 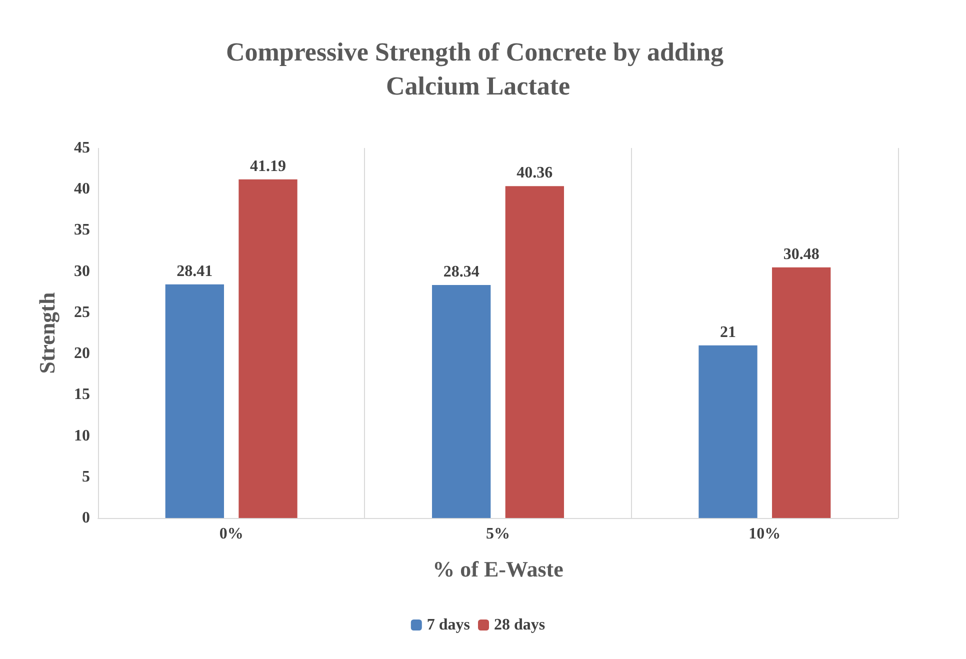 What do you see at coordinates (82, 230) in the screenshot?
I see `y-tick-label: 35` at bounding box center [82, 230].